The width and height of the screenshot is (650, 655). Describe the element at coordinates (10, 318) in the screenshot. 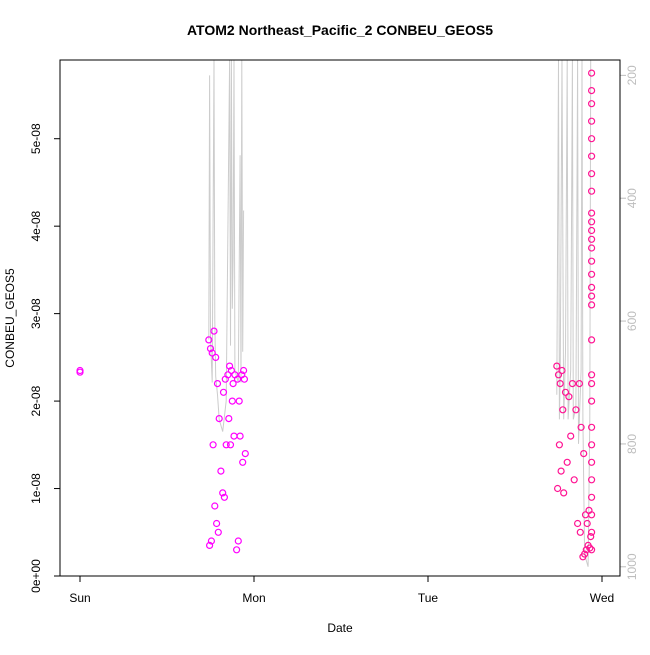

I see `y-axis-label: CONBEU_GEOS5` at that location.